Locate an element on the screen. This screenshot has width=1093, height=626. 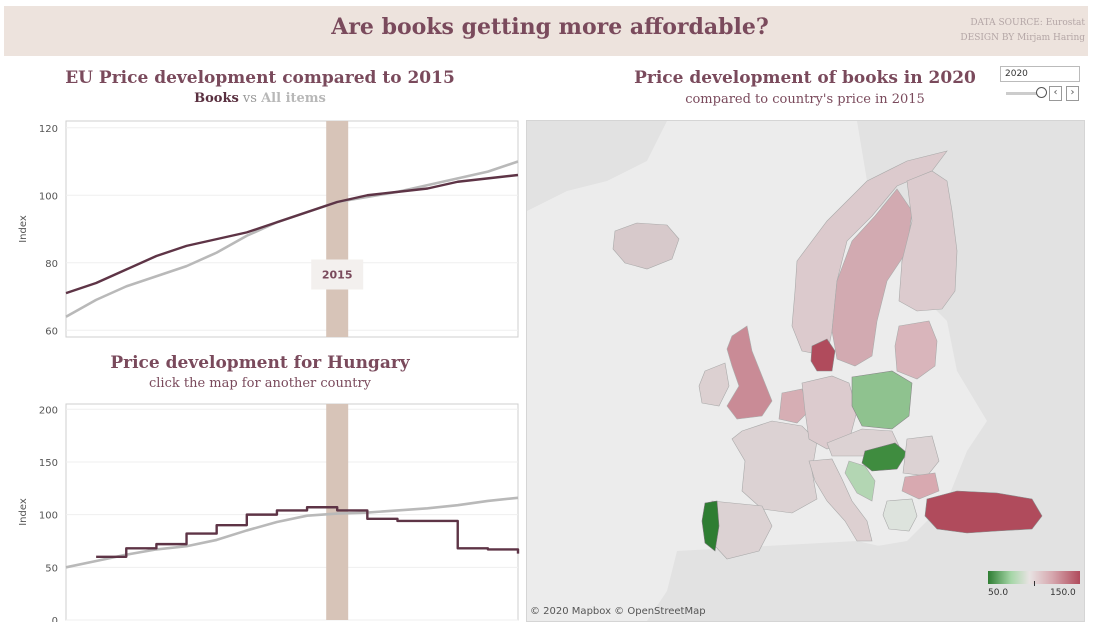
eu-panel-legend: Books vs All items is located at coordinates (260, 98).